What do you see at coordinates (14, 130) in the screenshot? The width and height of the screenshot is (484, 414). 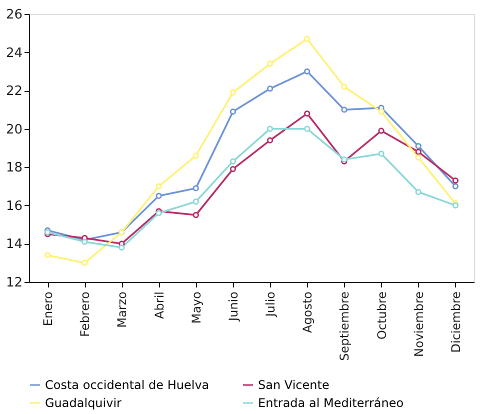 I see `y-tick-label: 20` at bounding box center [14, 130].